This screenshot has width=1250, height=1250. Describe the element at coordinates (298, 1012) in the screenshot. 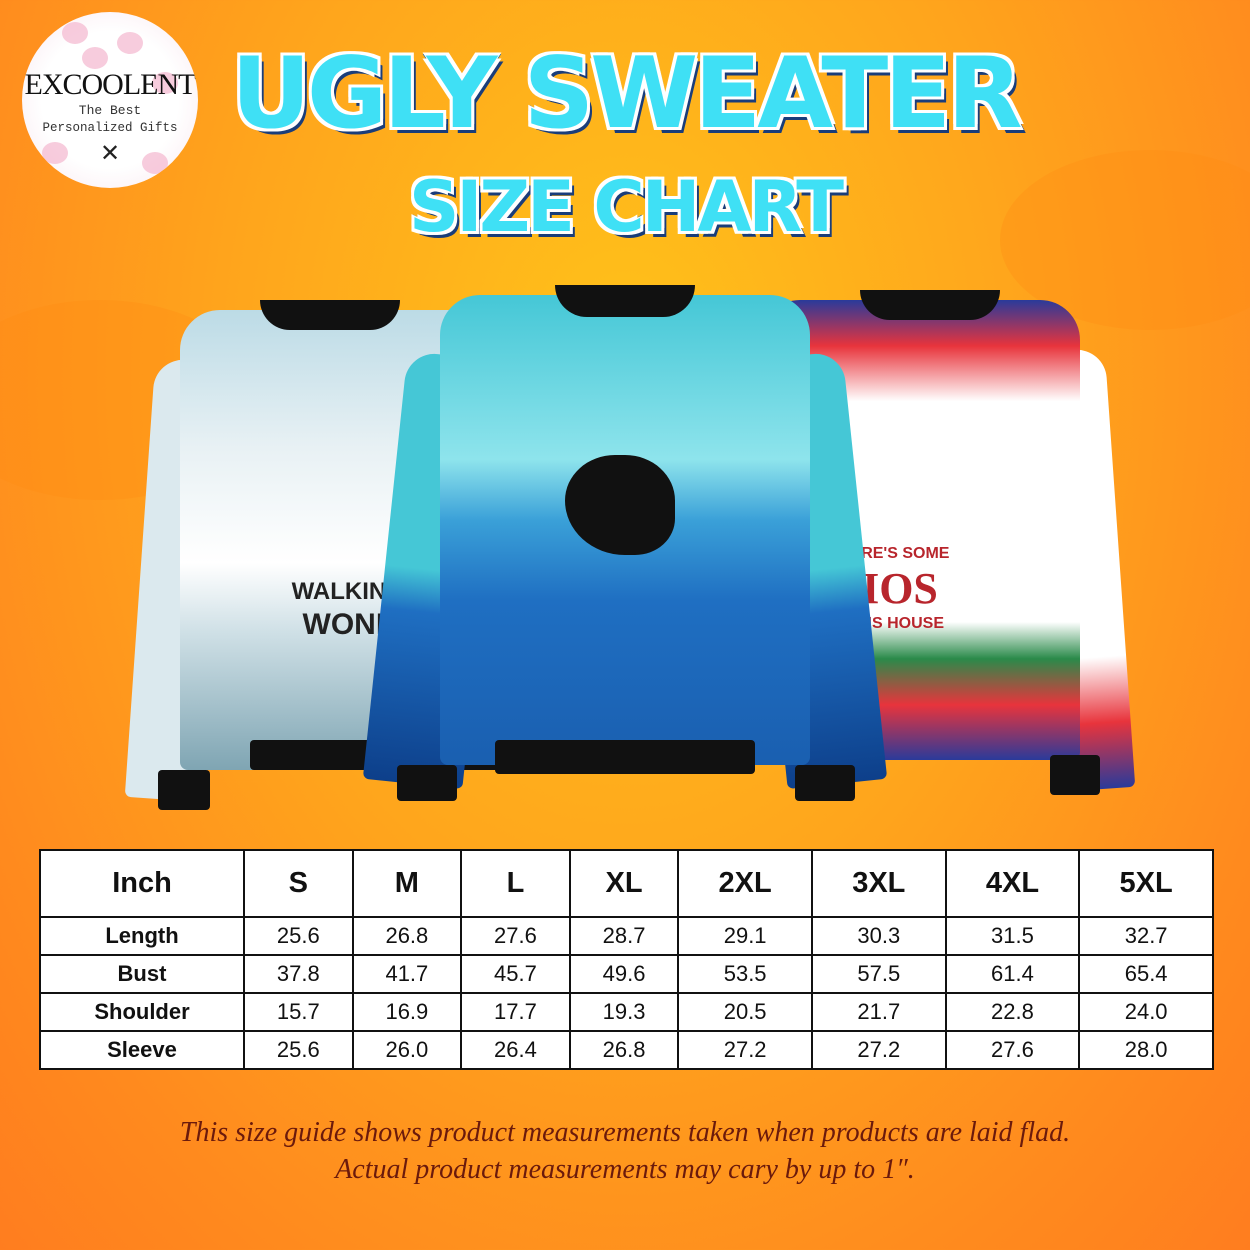

I see `measurement-cell: 15.7` at that location.